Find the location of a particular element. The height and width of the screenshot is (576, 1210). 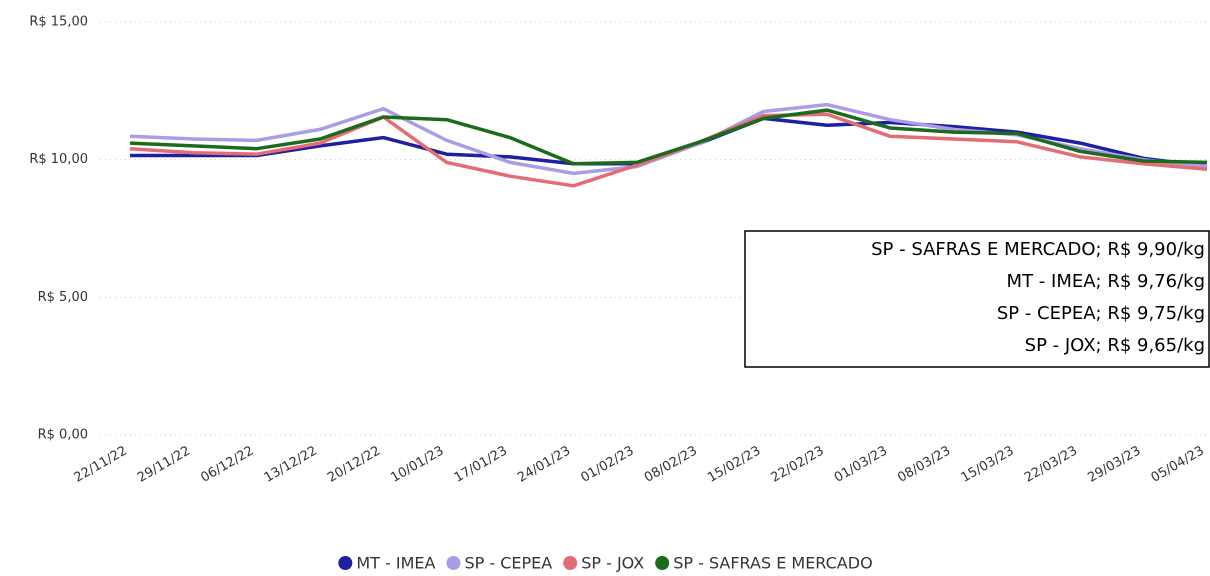

x-tick-label: 29/03/23 is located at coordinates (1114, 465).